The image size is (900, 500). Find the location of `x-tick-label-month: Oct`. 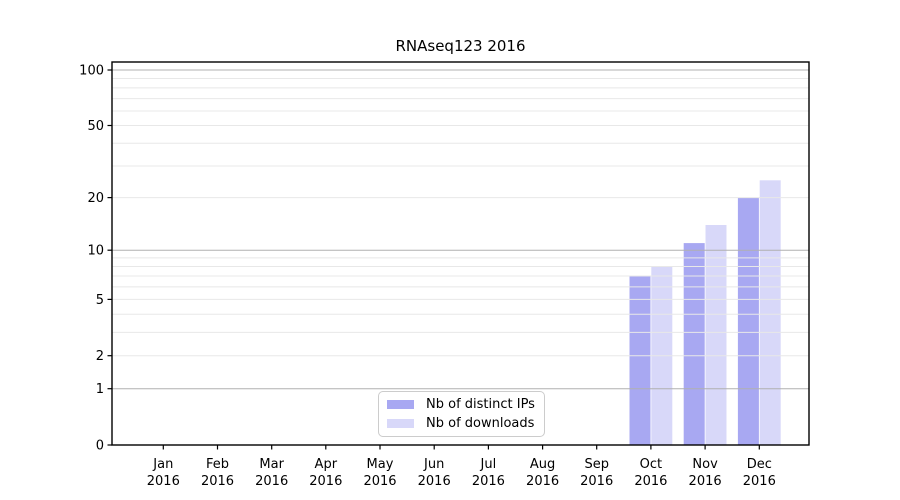

x-tick-label-month: Oct is located at coordinates (651, 464).